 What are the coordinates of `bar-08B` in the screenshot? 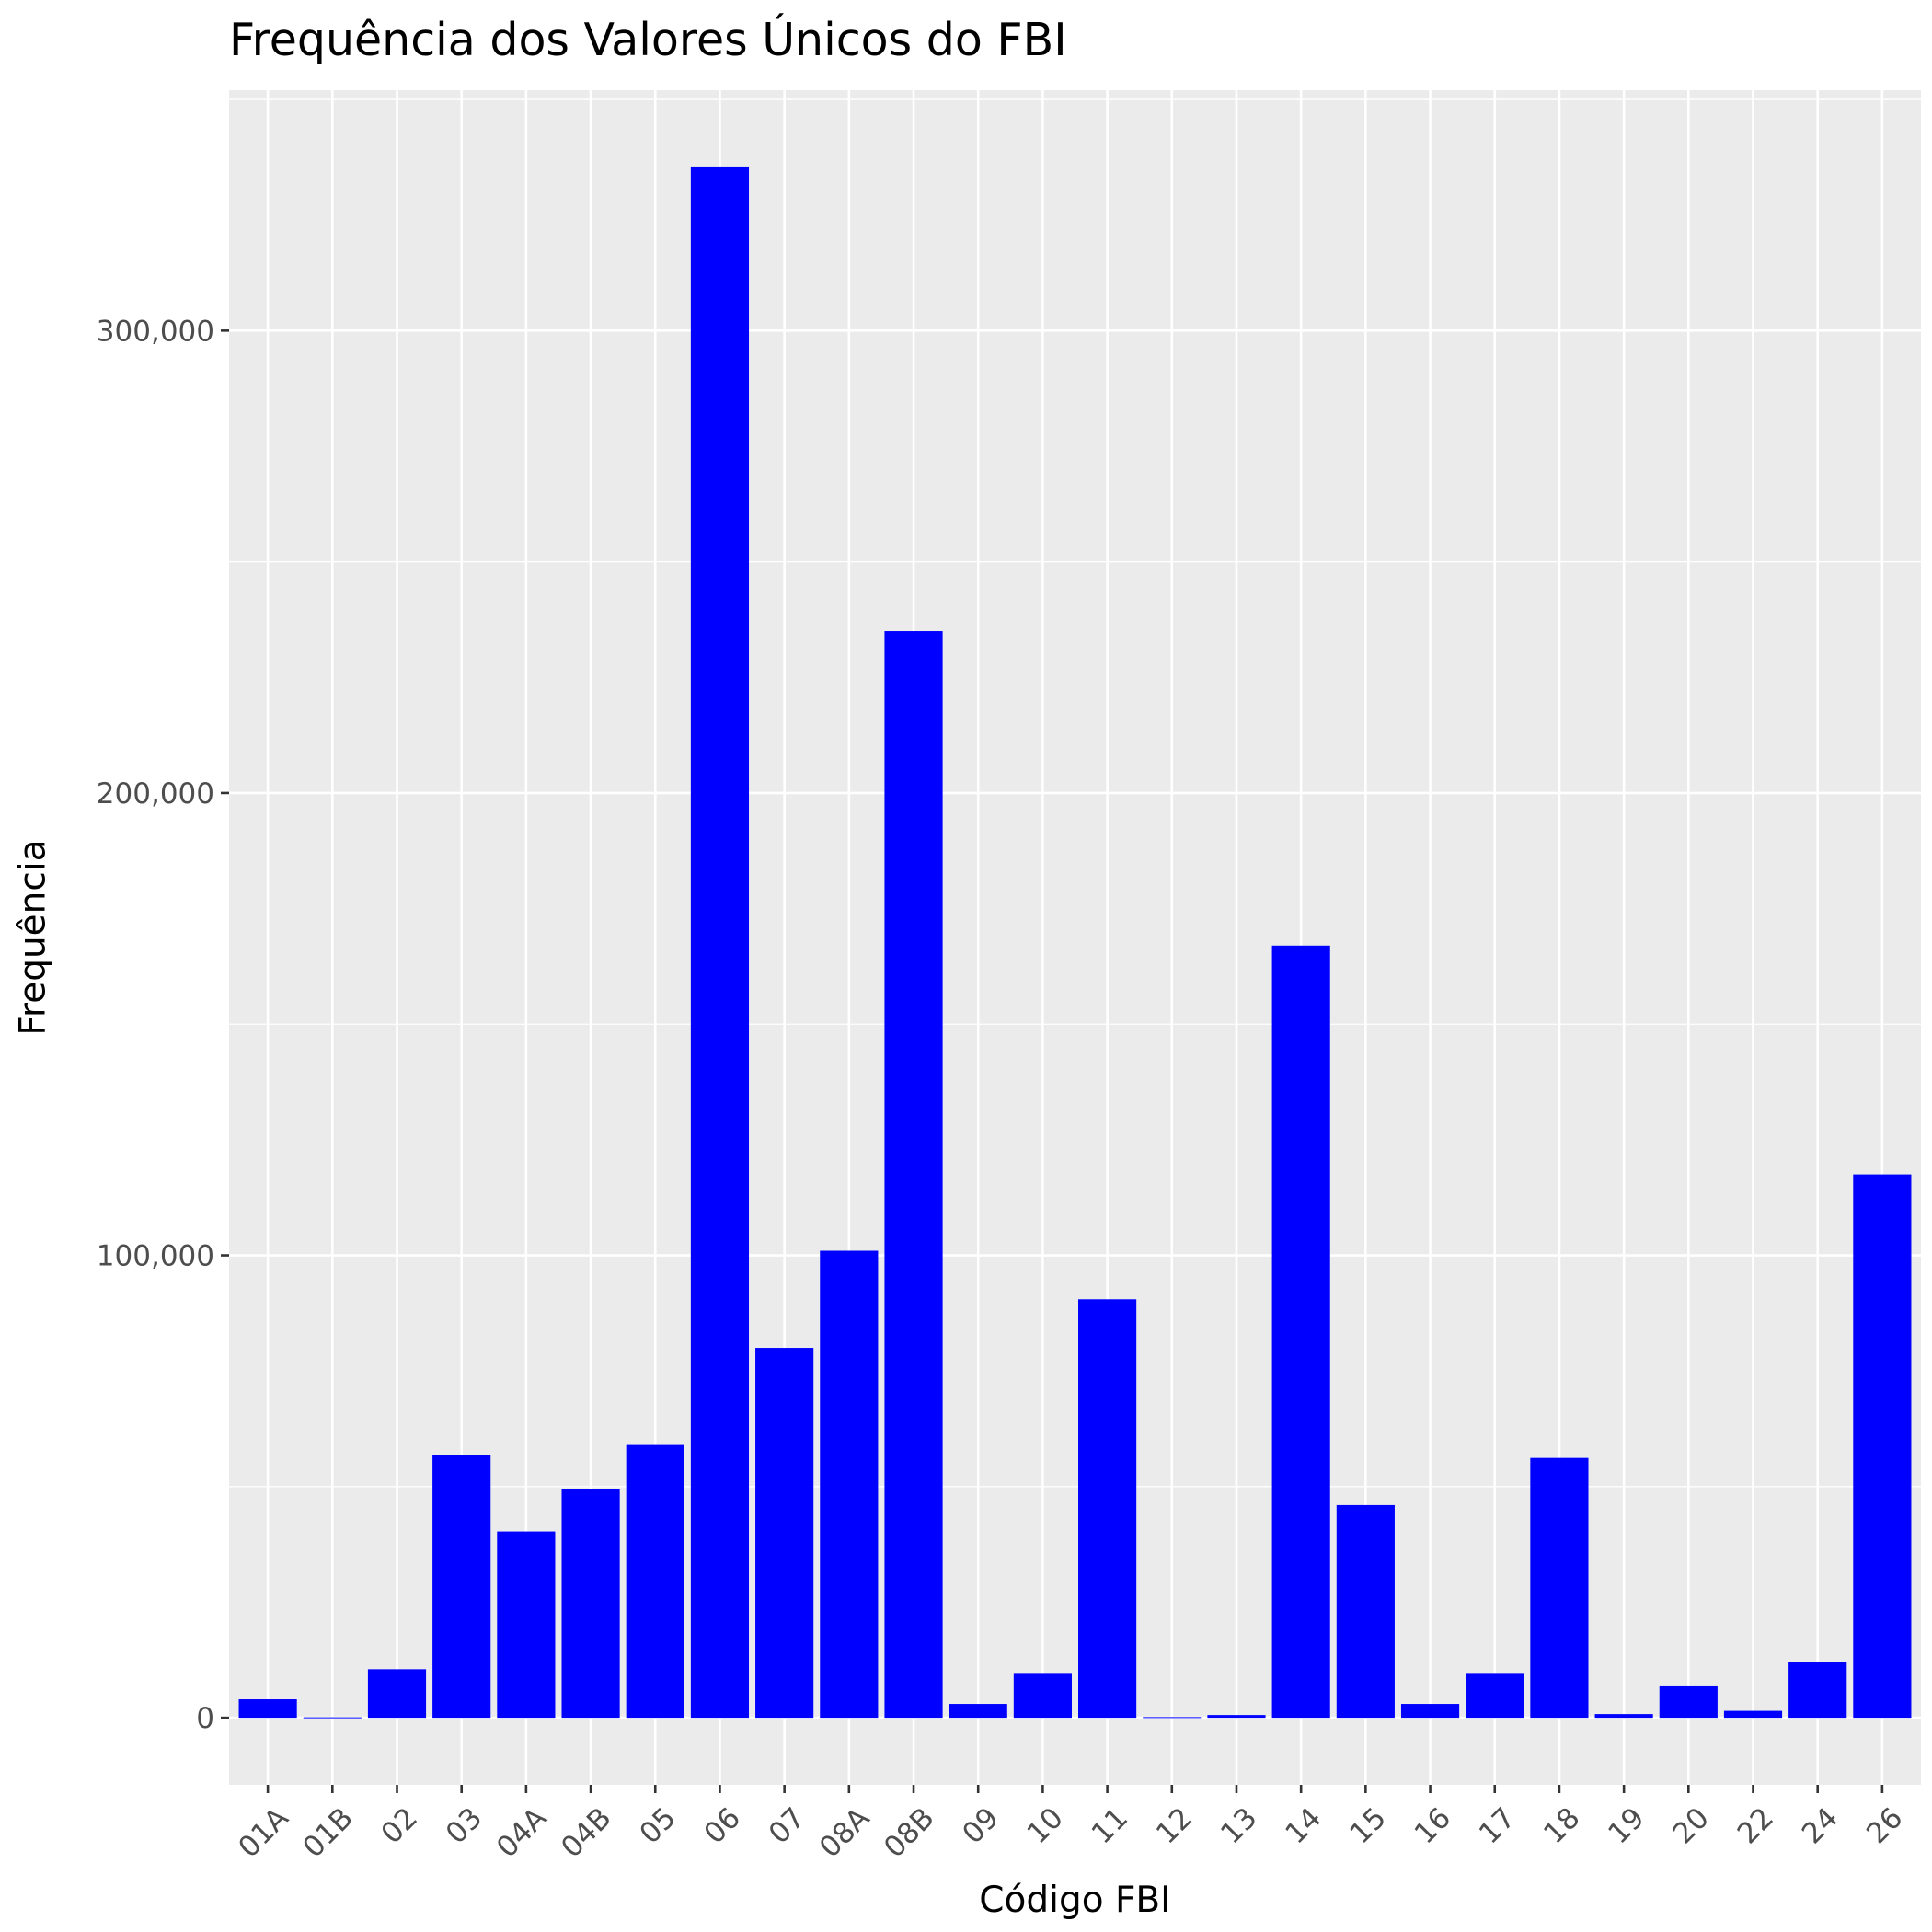 It's located at (913, 1175).